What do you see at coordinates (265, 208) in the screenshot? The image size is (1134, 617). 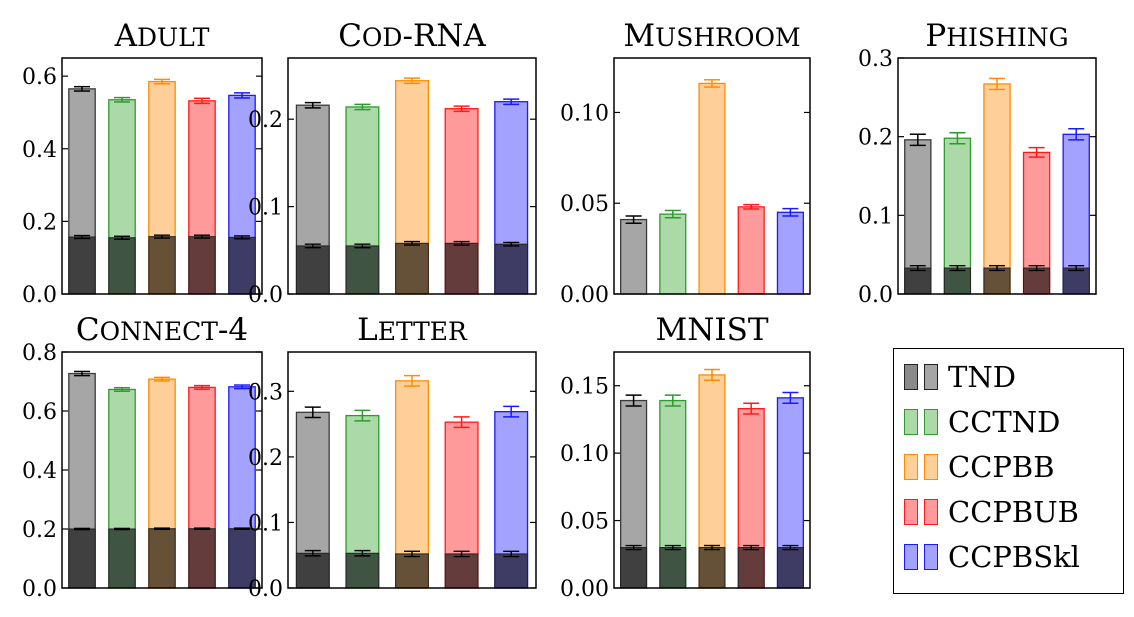 I see `ytick-label-cod-rna-1: 0.1` at bounding box center [265, 208].